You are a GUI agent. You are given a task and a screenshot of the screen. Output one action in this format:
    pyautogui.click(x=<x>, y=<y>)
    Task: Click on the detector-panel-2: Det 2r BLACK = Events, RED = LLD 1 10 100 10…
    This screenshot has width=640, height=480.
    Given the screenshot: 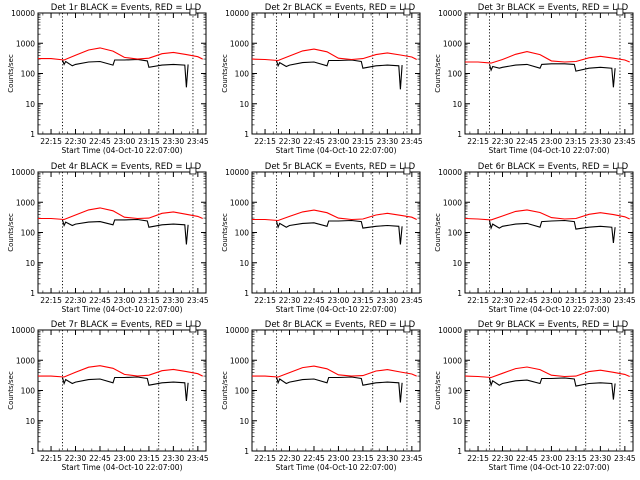 What is the action you would take?
    pyautogui.click(x=322, y=79)
    